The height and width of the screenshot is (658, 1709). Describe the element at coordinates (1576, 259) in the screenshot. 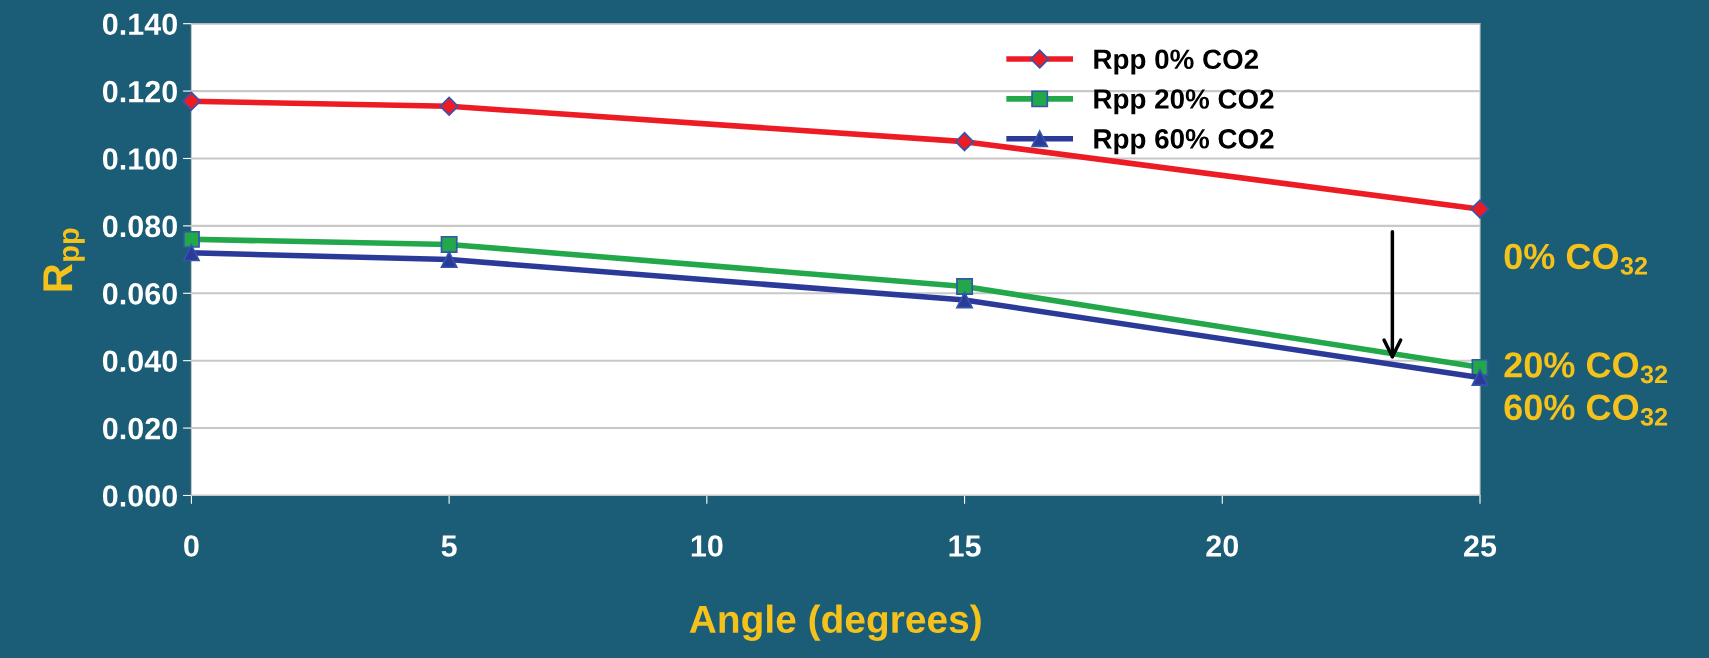

I see `text: 0% CO$_{32}$` at that location.